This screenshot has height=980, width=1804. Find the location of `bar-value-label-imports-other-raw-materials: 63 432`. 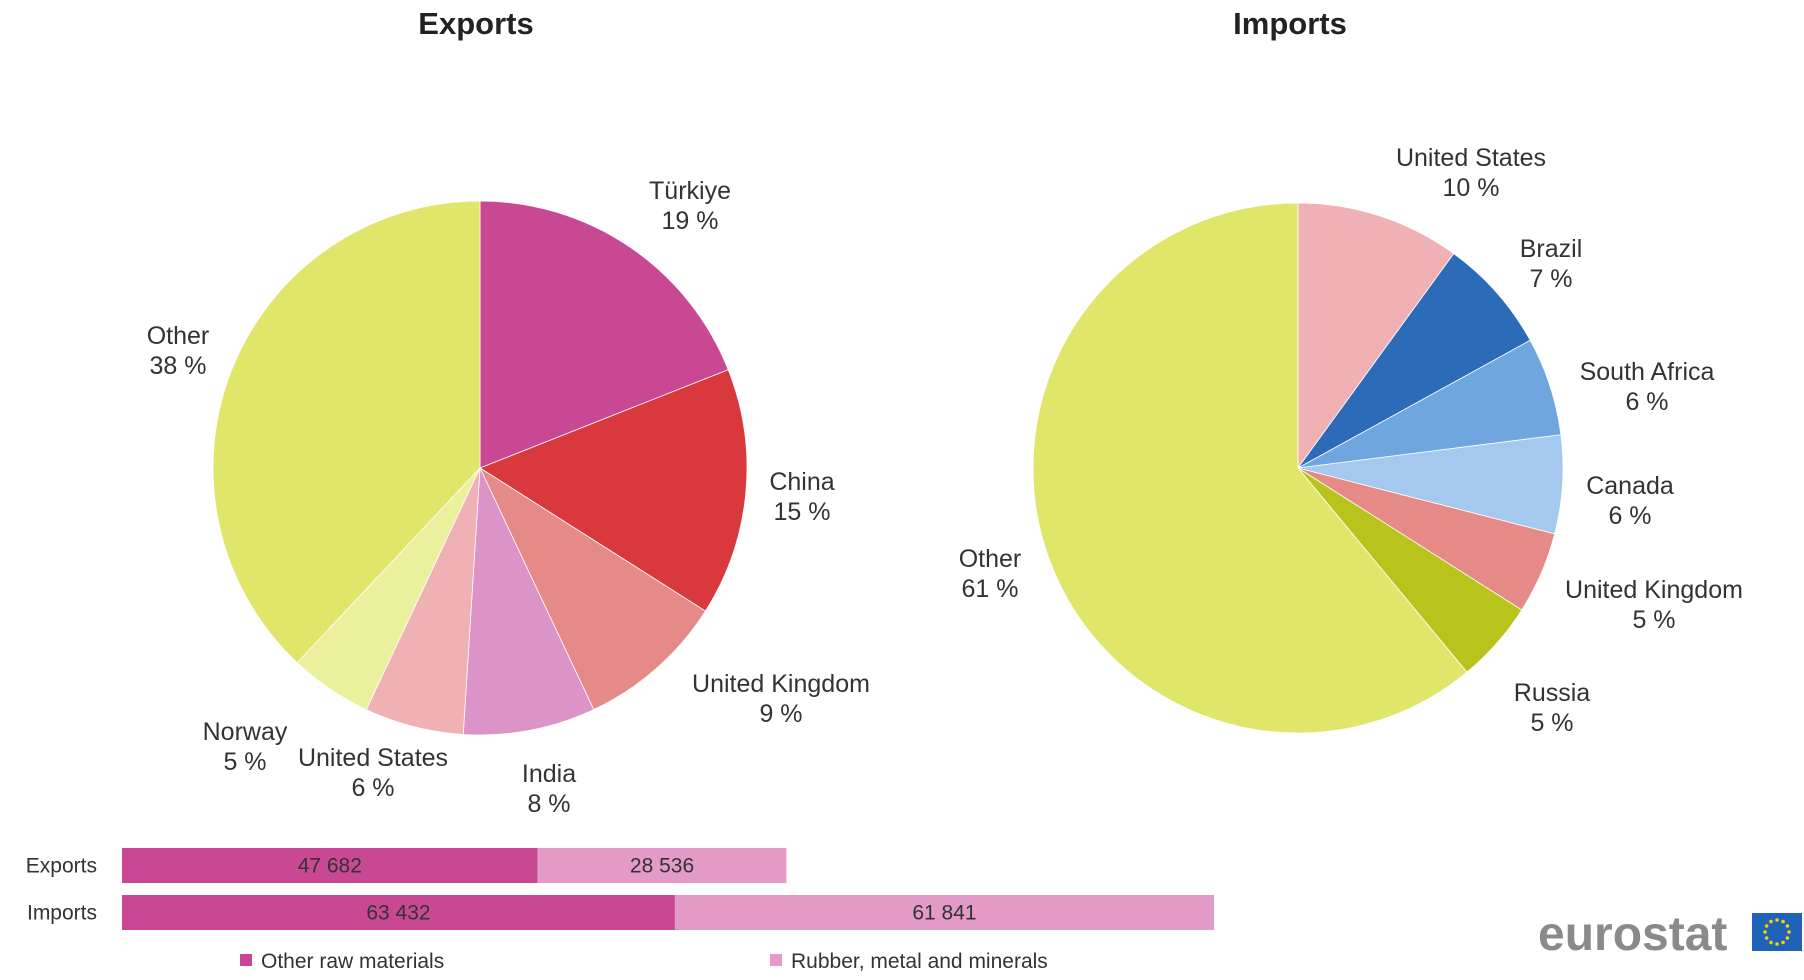

bar-value-label-imports-other-raw-materials: 63 432 is located at coordinates (398, 913).